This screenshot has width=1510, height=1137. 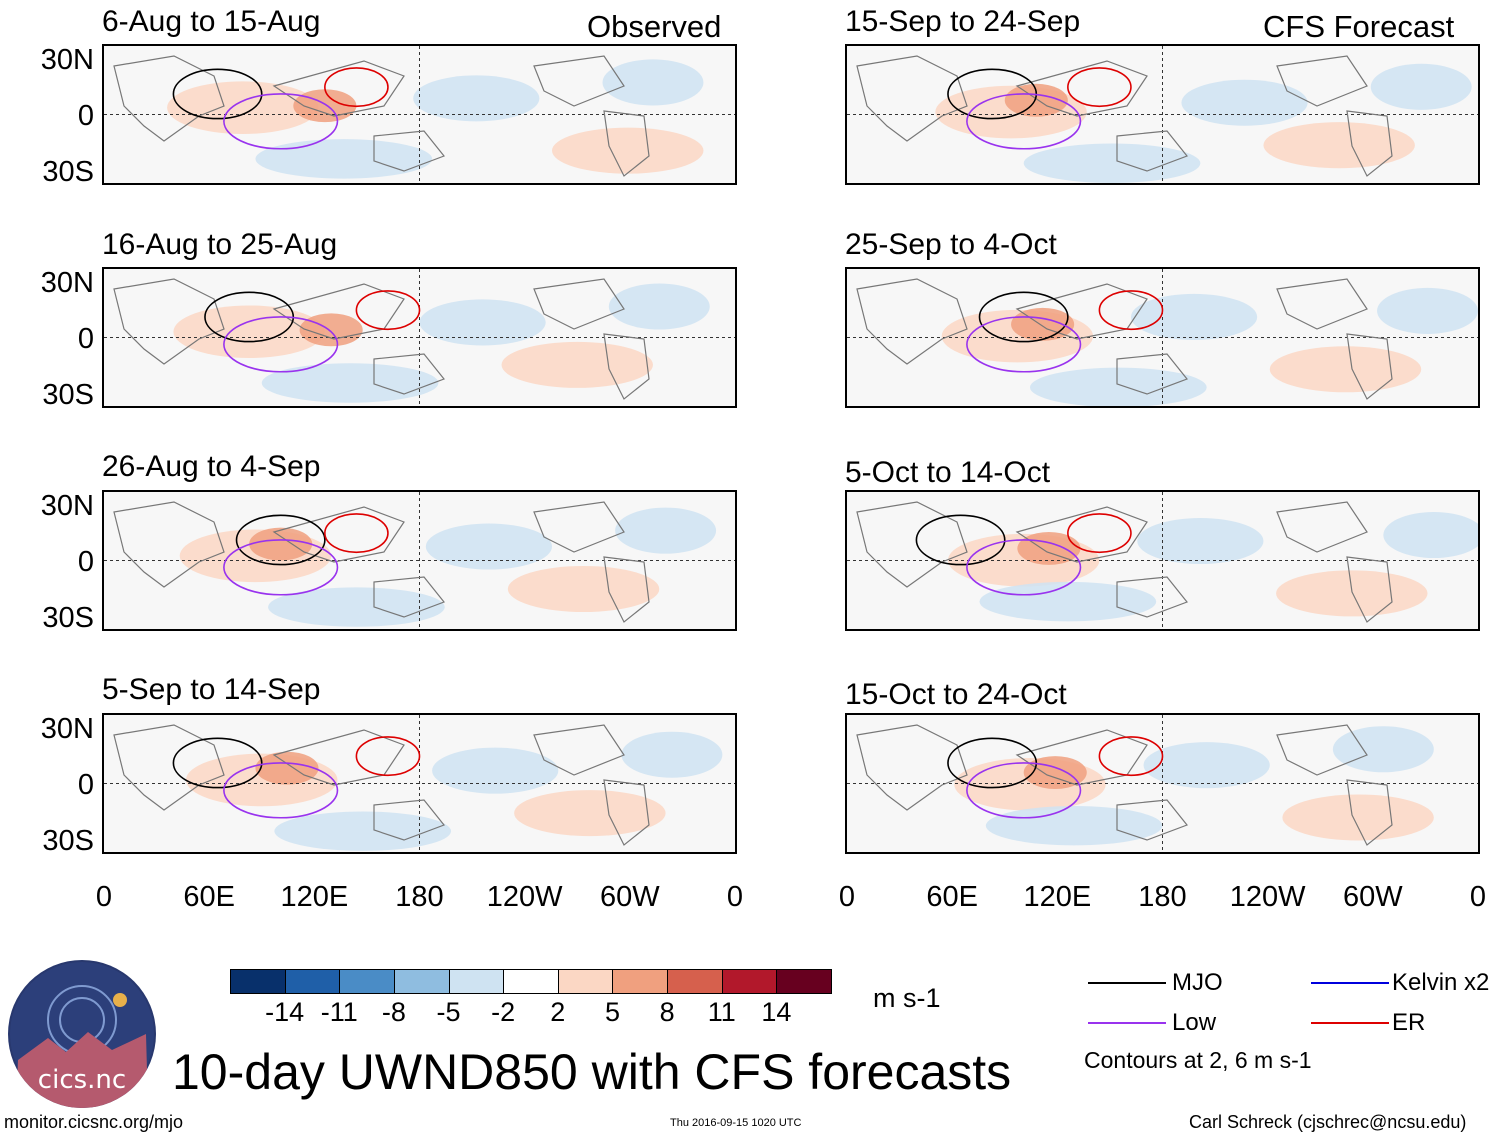 I want to click on colorbar-tick-label: -2, so click(x=503, y=1012).